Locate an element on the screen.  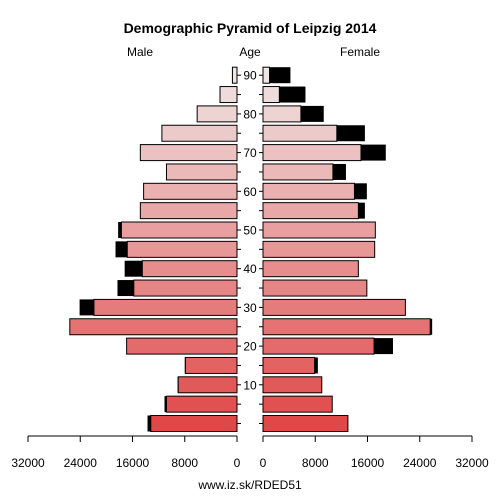
male-x-tick-label: 8000 is located at coordinates (184, 463).